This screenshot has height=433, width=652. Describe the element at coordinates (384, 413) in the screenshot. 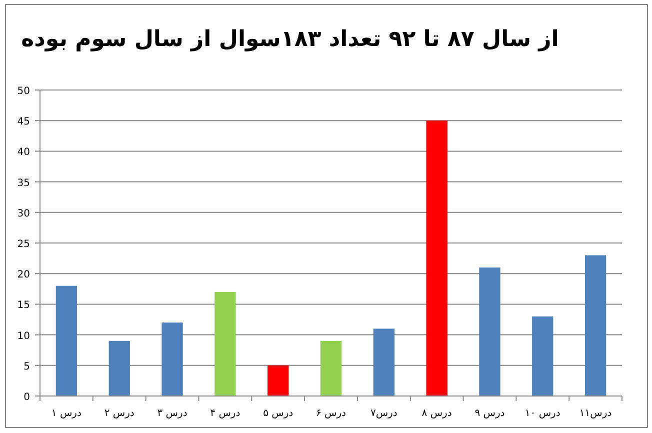

I see `x-tick-label: درس۷` at that location.